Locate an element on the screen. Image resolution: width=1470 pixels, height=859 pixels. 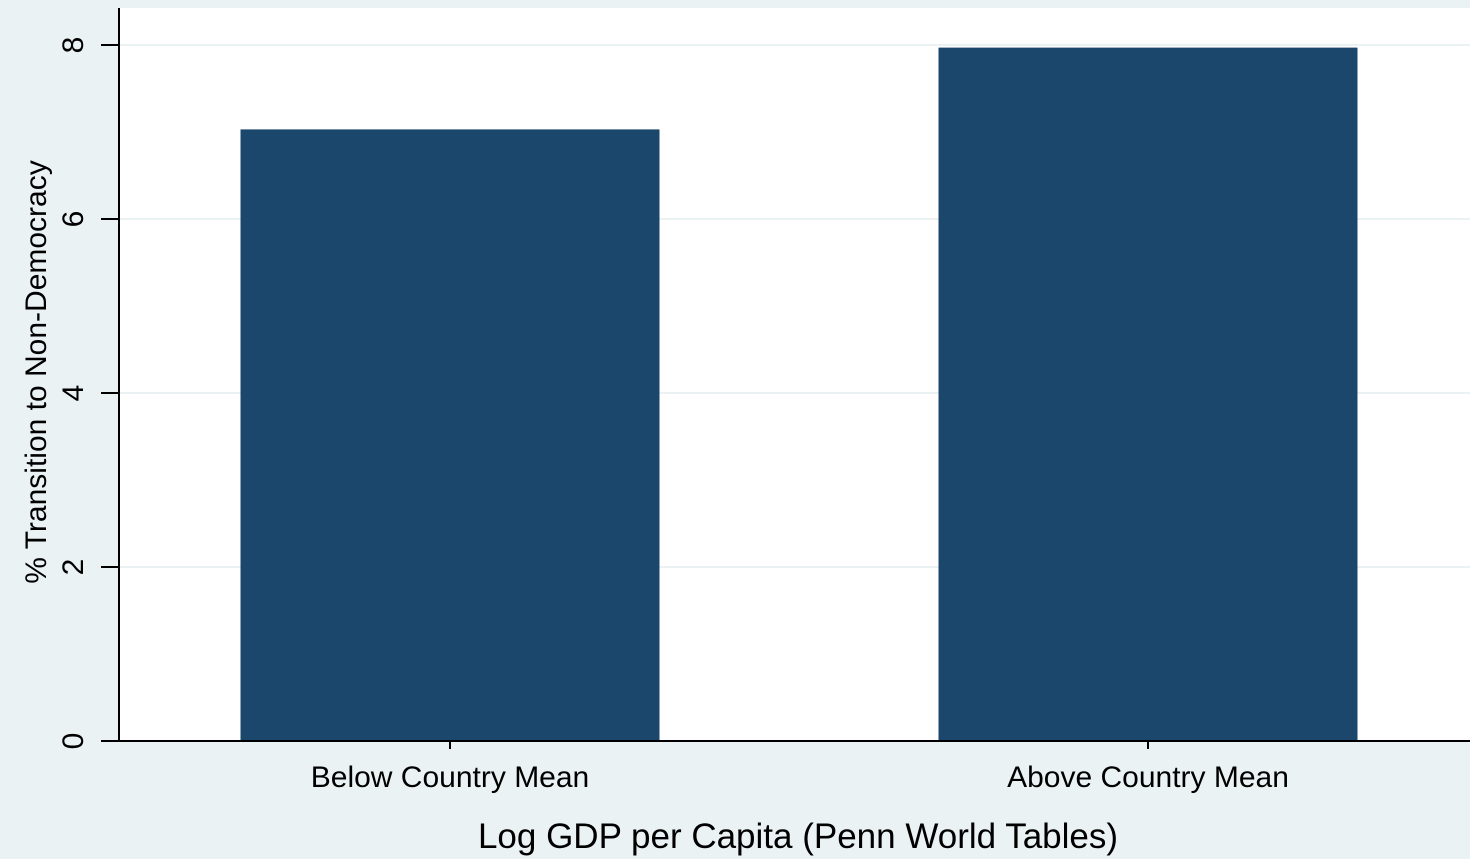
y-tick-label: 2 is located at coordinates (73, 567).